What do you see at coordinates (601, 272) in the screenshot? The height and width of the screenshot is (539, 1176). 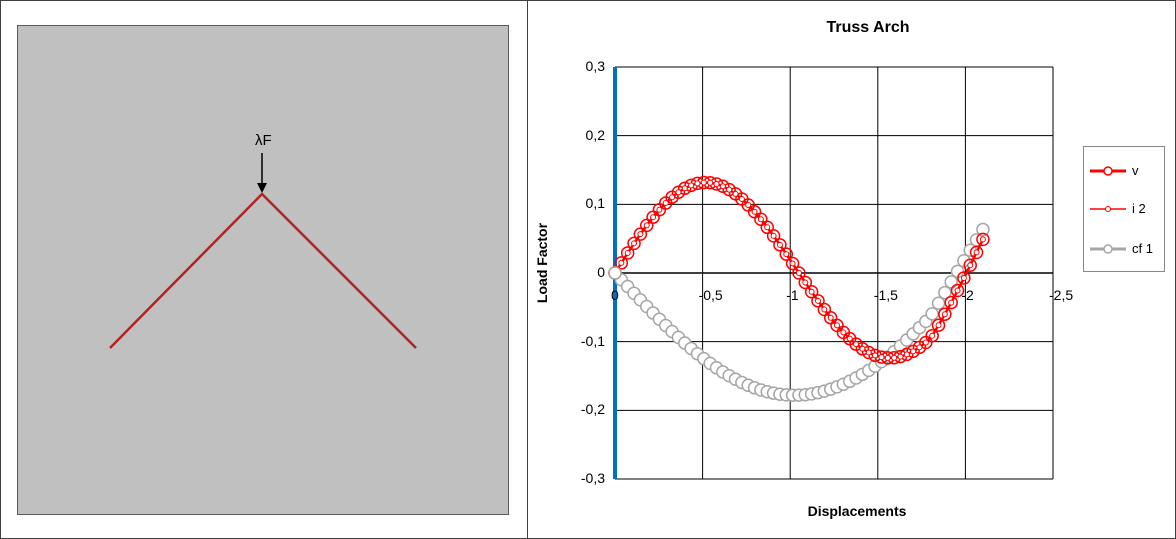 I see `y-tick-label: 0` at bounding box center [601, 272].